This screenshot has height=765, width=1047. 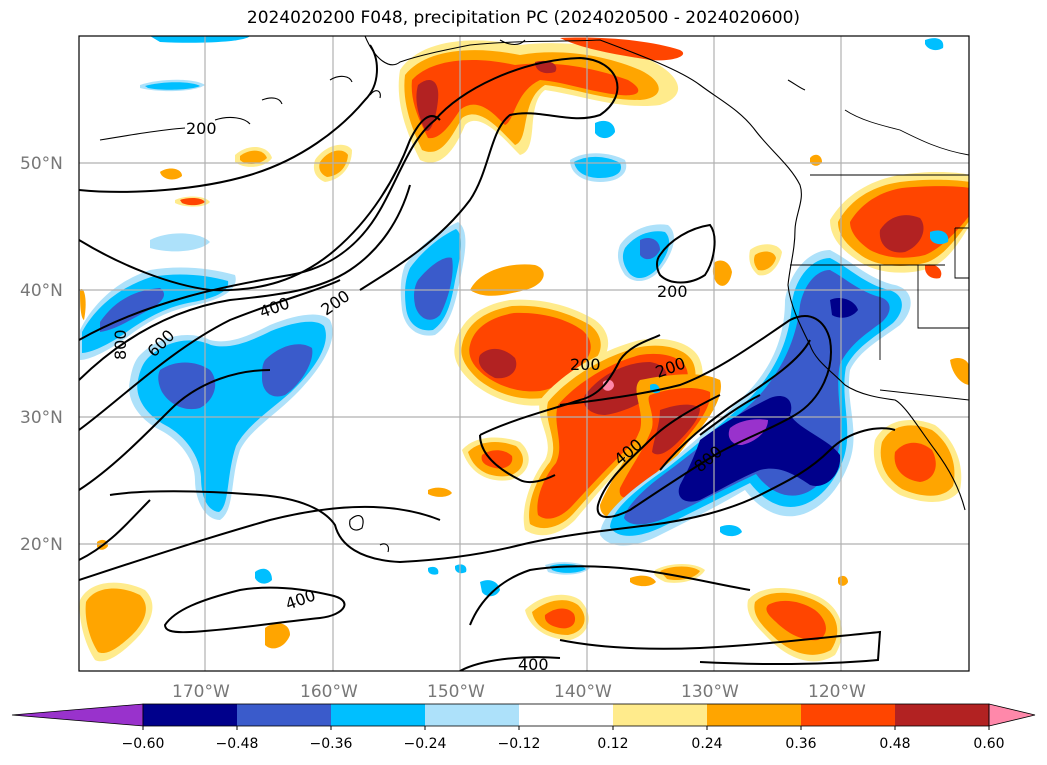 I want to click on colorbar-tick-label: 0.60, so click(x=988, y=744).